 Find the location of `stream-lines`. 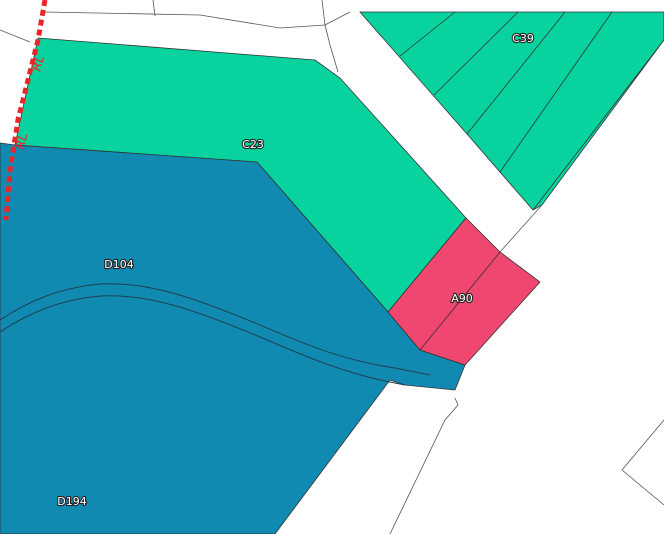

stream-lines is located at coordinates (215, 334).